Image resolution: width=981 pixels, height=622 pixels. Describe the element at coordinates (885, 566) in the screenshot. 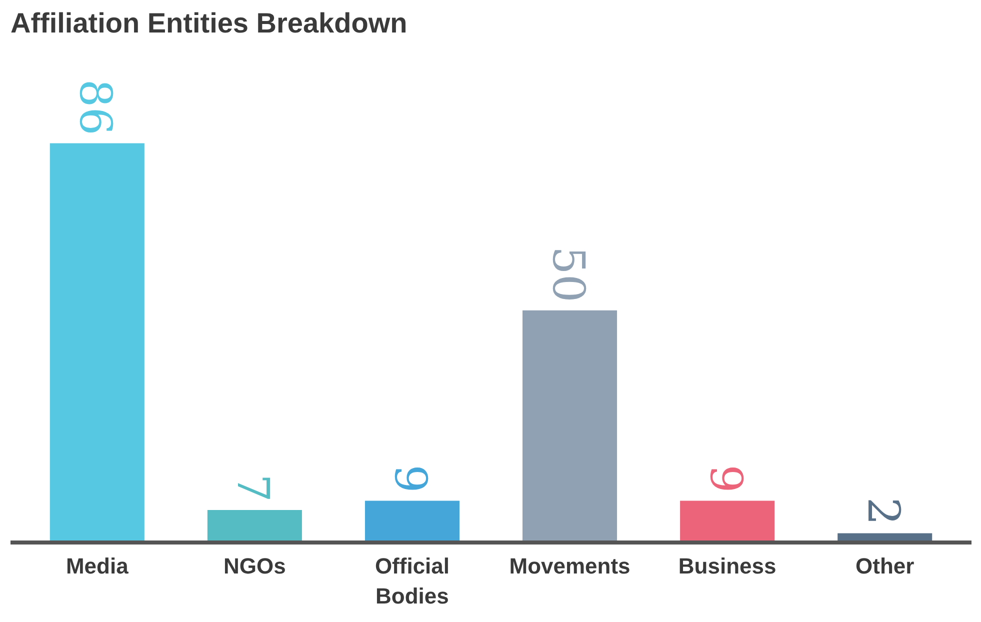

I see `x-tick-label: Other` at that location.